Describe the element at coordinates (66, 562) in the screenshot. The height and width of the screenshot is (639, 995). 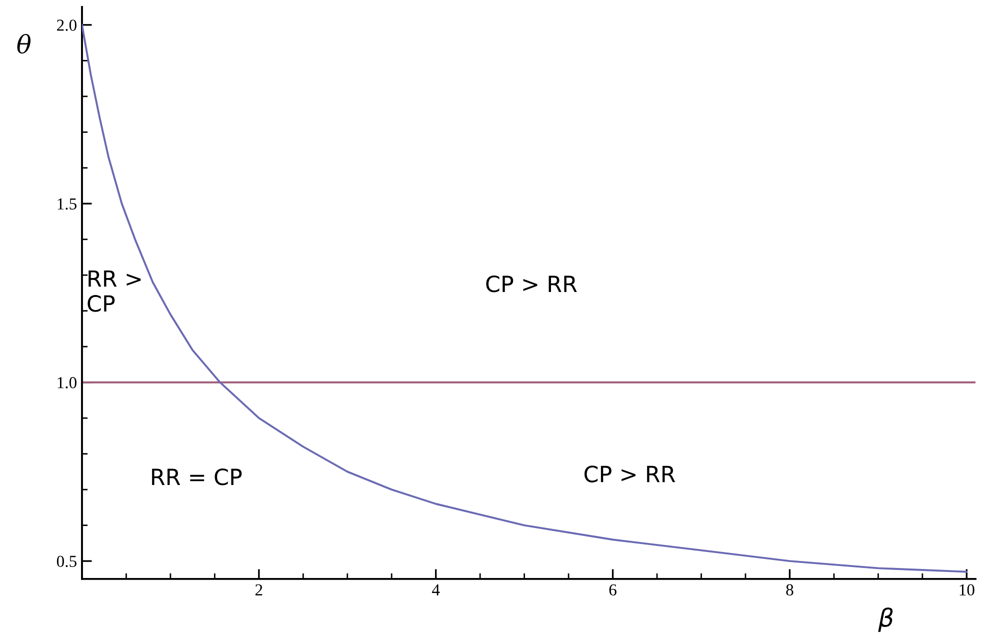
I see `y-tick-label: 0.5` at that location.